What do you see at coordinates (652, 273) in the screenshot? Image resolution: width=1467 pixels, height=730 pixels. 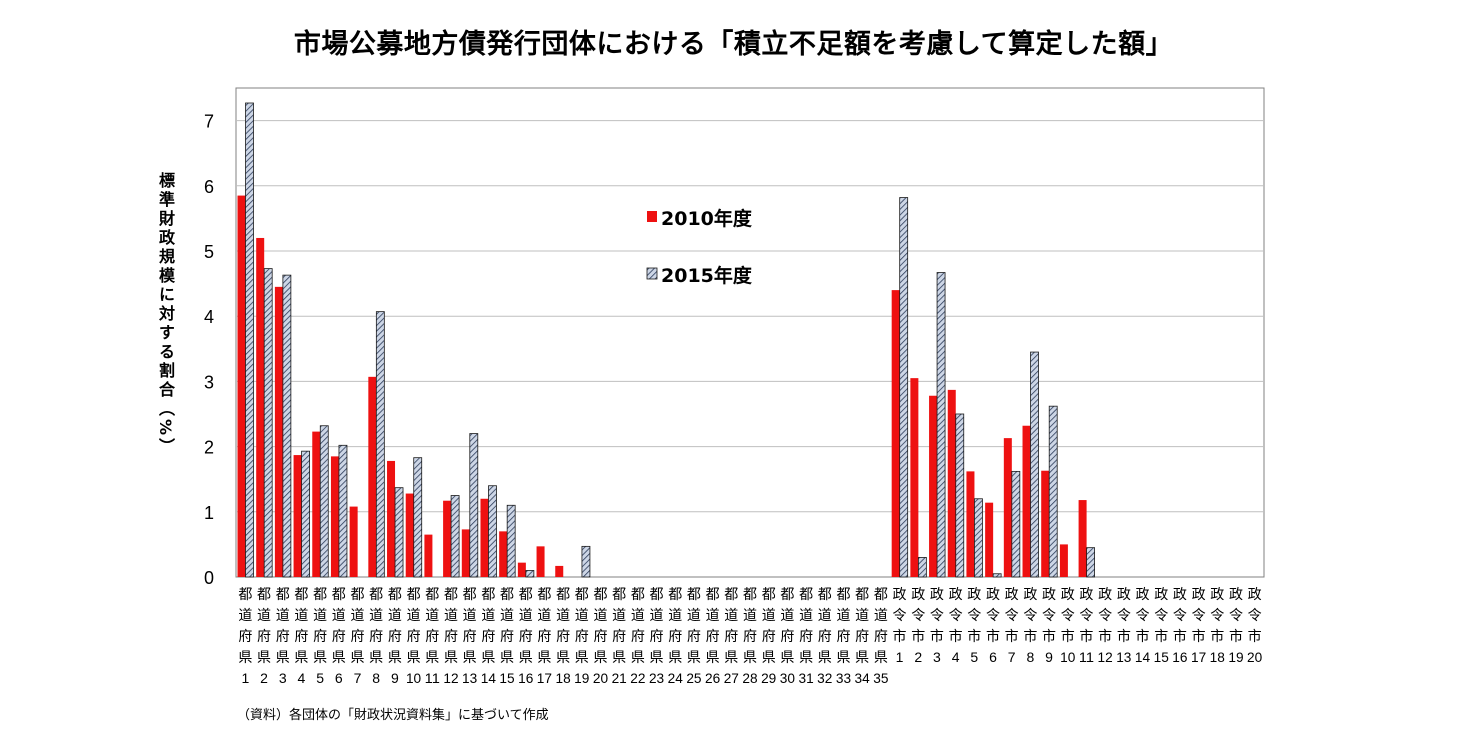 I see `legend-swatch-2015` at bounding box center [652, 273].